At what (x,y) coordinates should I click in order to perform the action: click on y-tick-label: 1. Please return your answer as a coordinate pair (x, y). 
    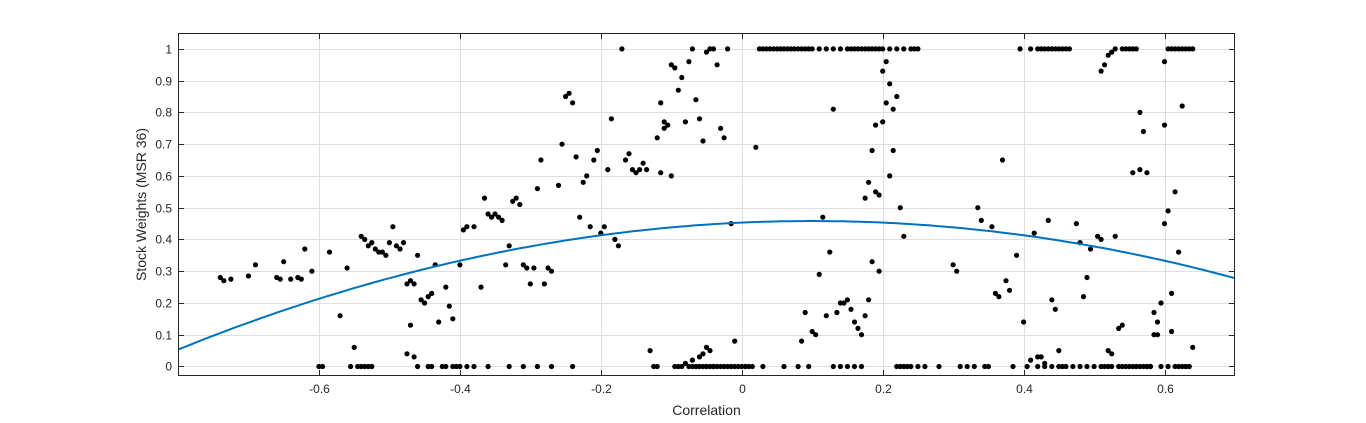
    Looking at the image, I should click on (168, 50).